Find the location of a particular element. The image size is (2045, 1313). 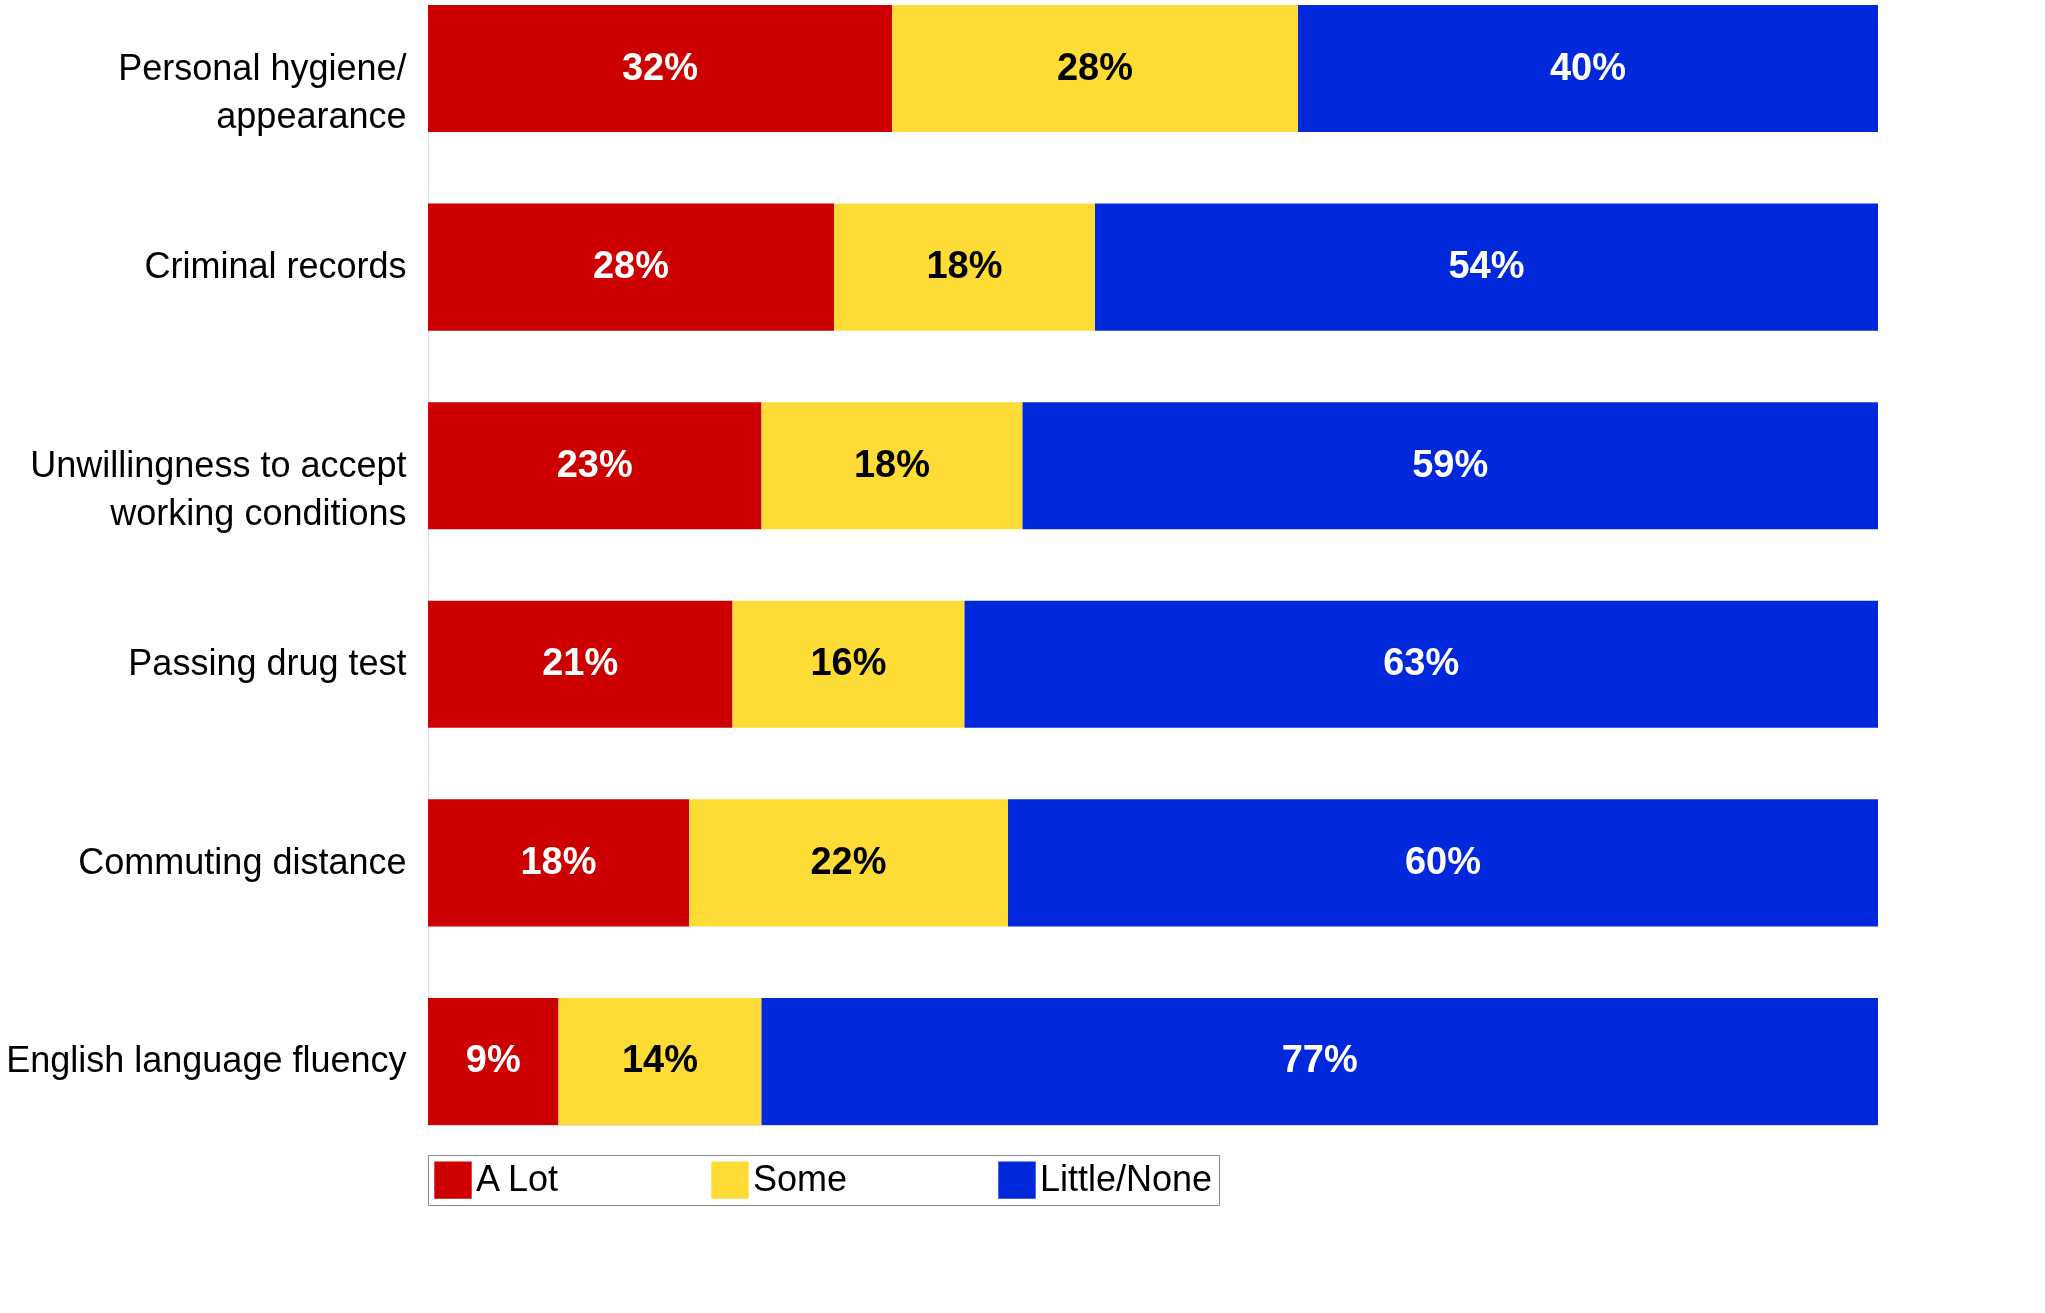

data-label: 23% is located at coordinates (594, 463).